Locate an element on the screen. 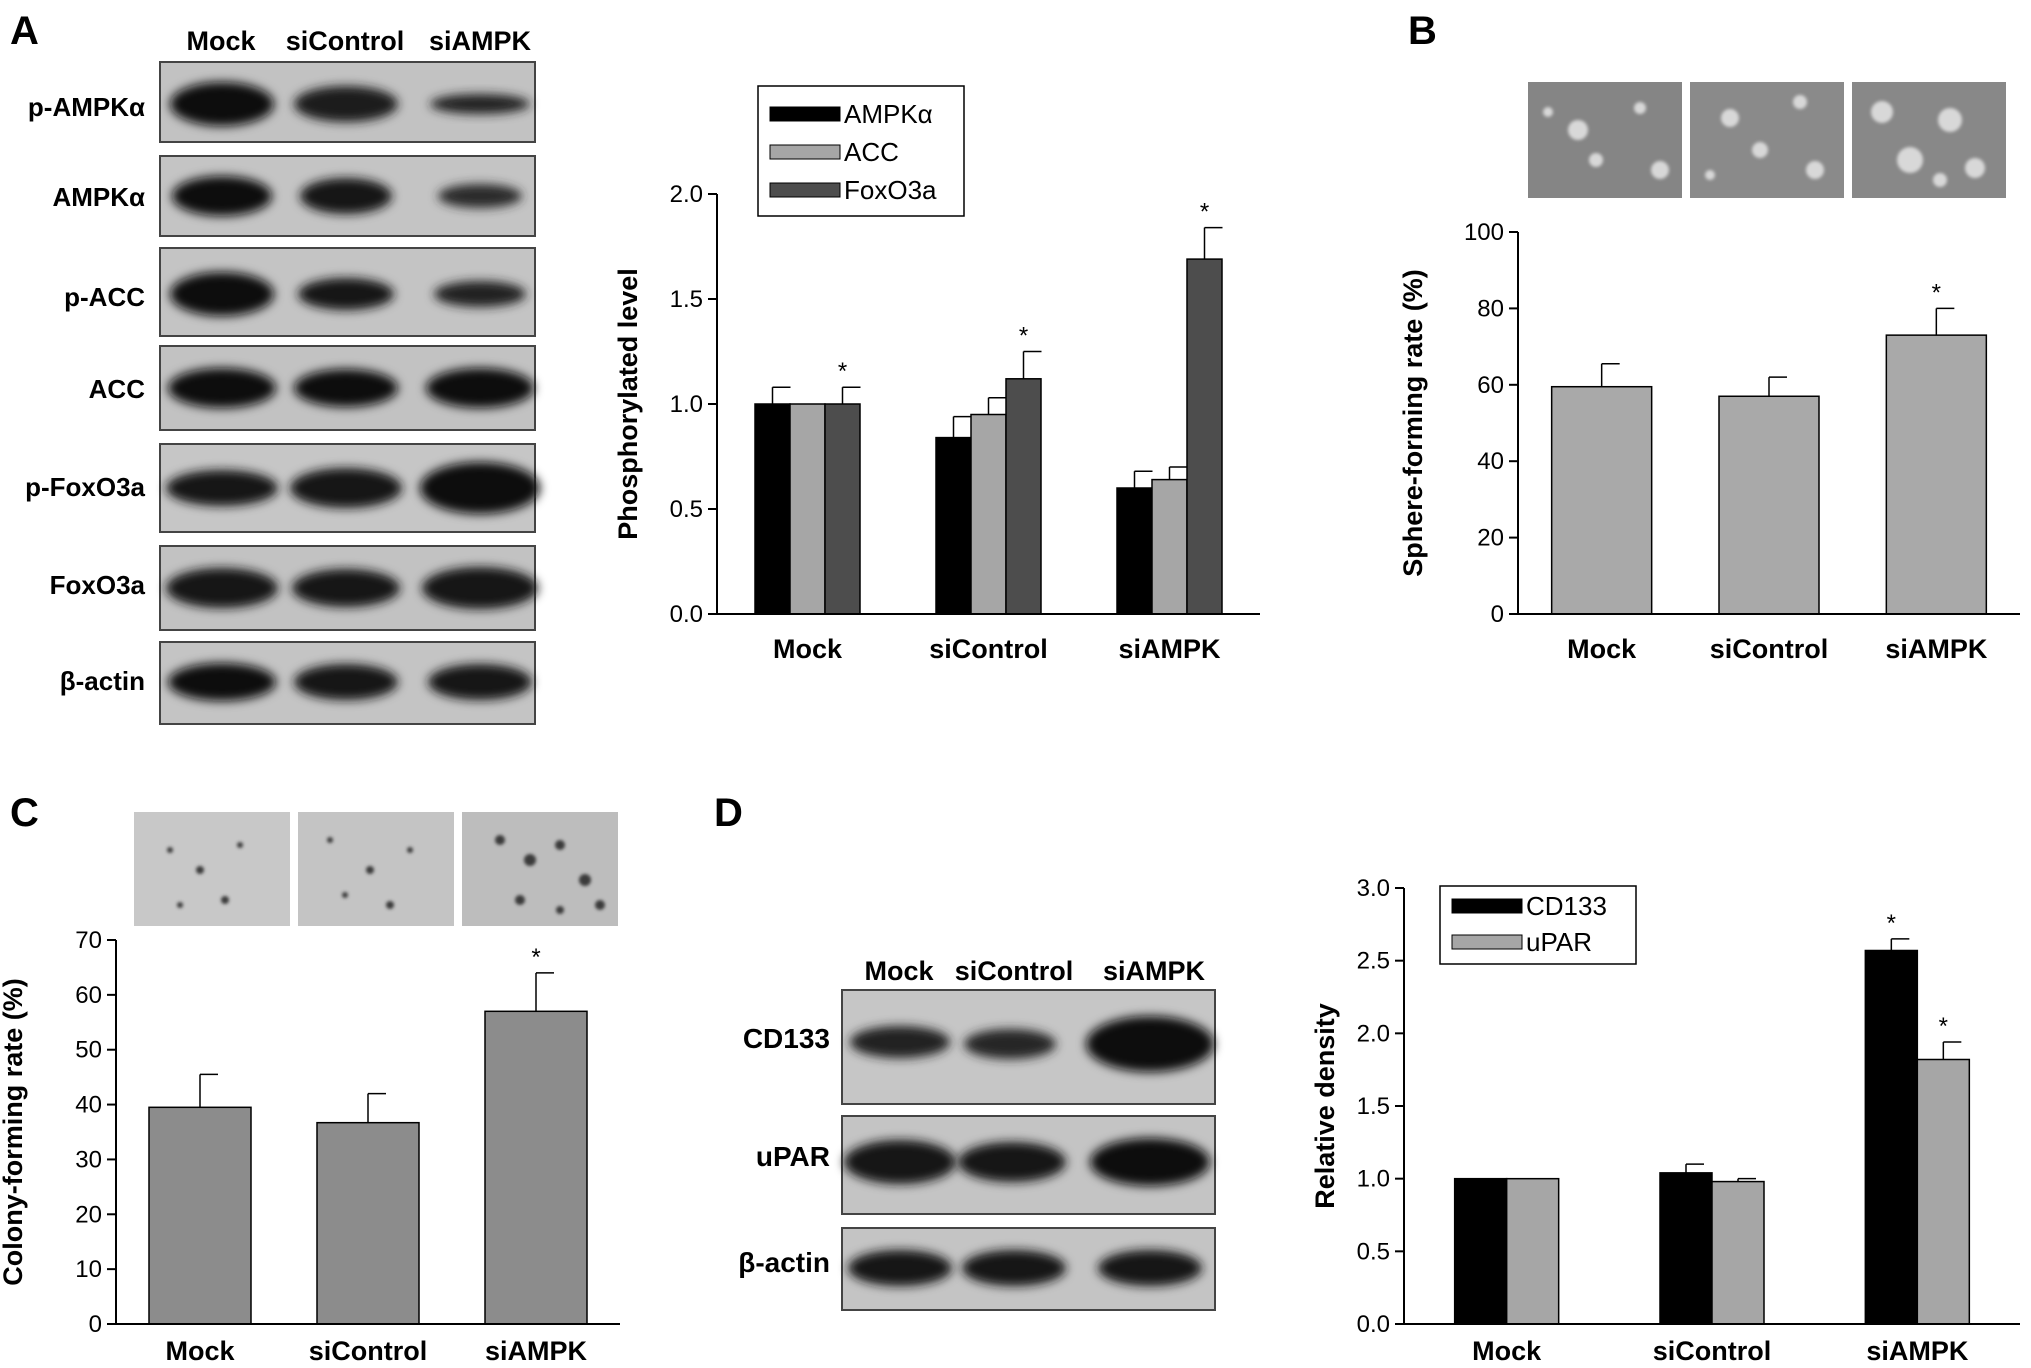 This screenshot has height=1368, width=2031. y-tick-label: 0 is located at coordinates (95, 1324).